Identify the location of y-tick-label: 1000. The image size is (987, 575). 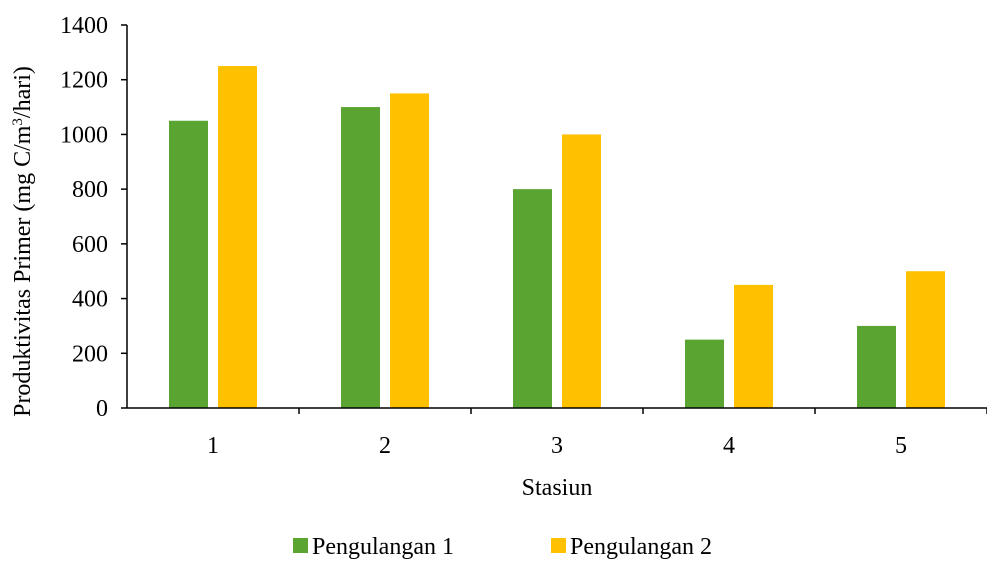
(84, 135).